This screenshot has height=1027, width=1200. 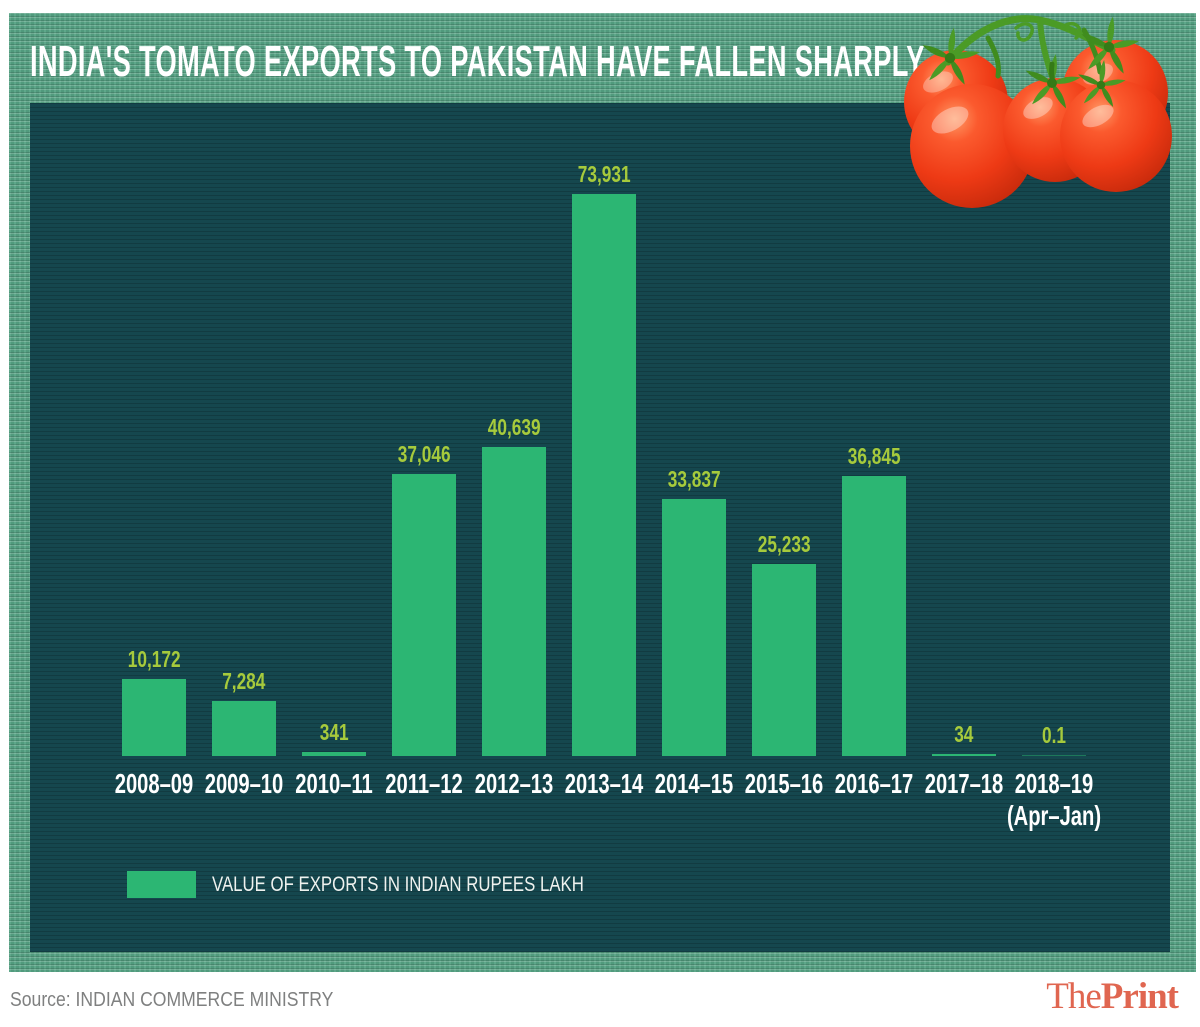 I want to click on bar-value-label: 10,172, so click(x=154, y=658).